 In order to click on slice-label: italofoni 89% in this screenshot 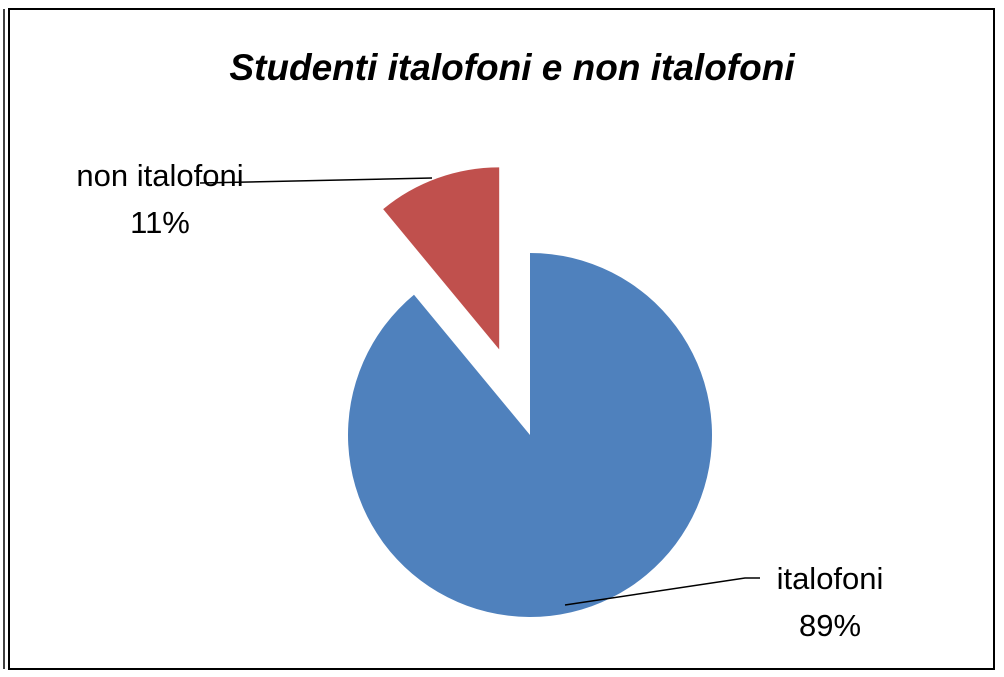, I will do `click(830, 602)`.